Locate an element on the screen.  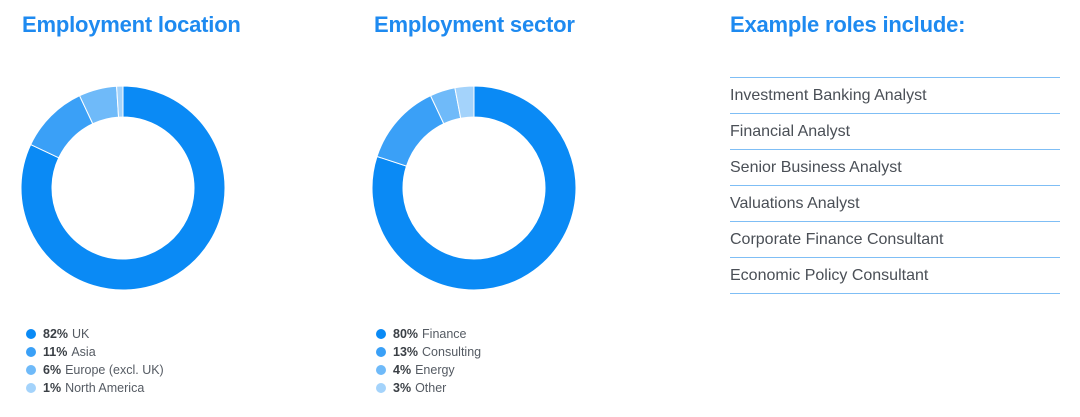
employment-sector-donut-chart is located at coordinates (474, 188).